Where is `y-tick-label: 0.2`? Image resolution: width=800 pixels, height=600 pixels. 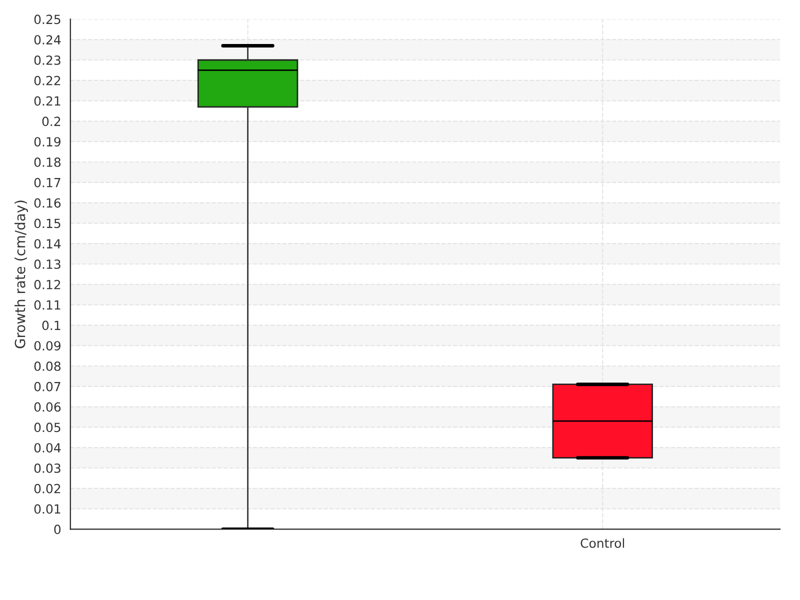 y-tick-label: 0.2 is located at coordinates (51, 121).